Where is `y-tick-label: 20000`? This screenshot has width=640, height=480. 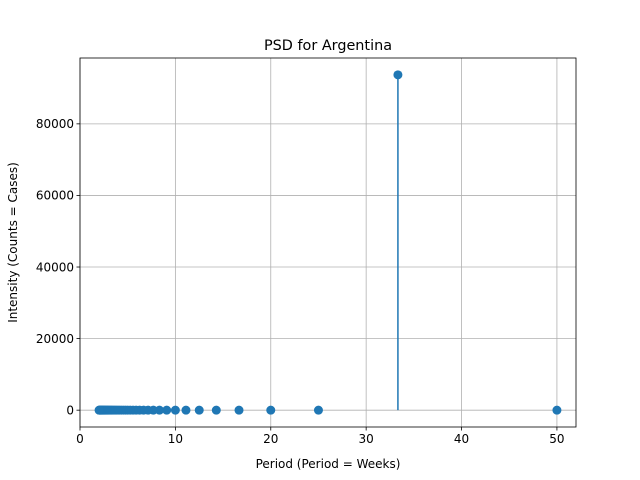
y-tick-label: 20000 is located at coordinates (55, 339).